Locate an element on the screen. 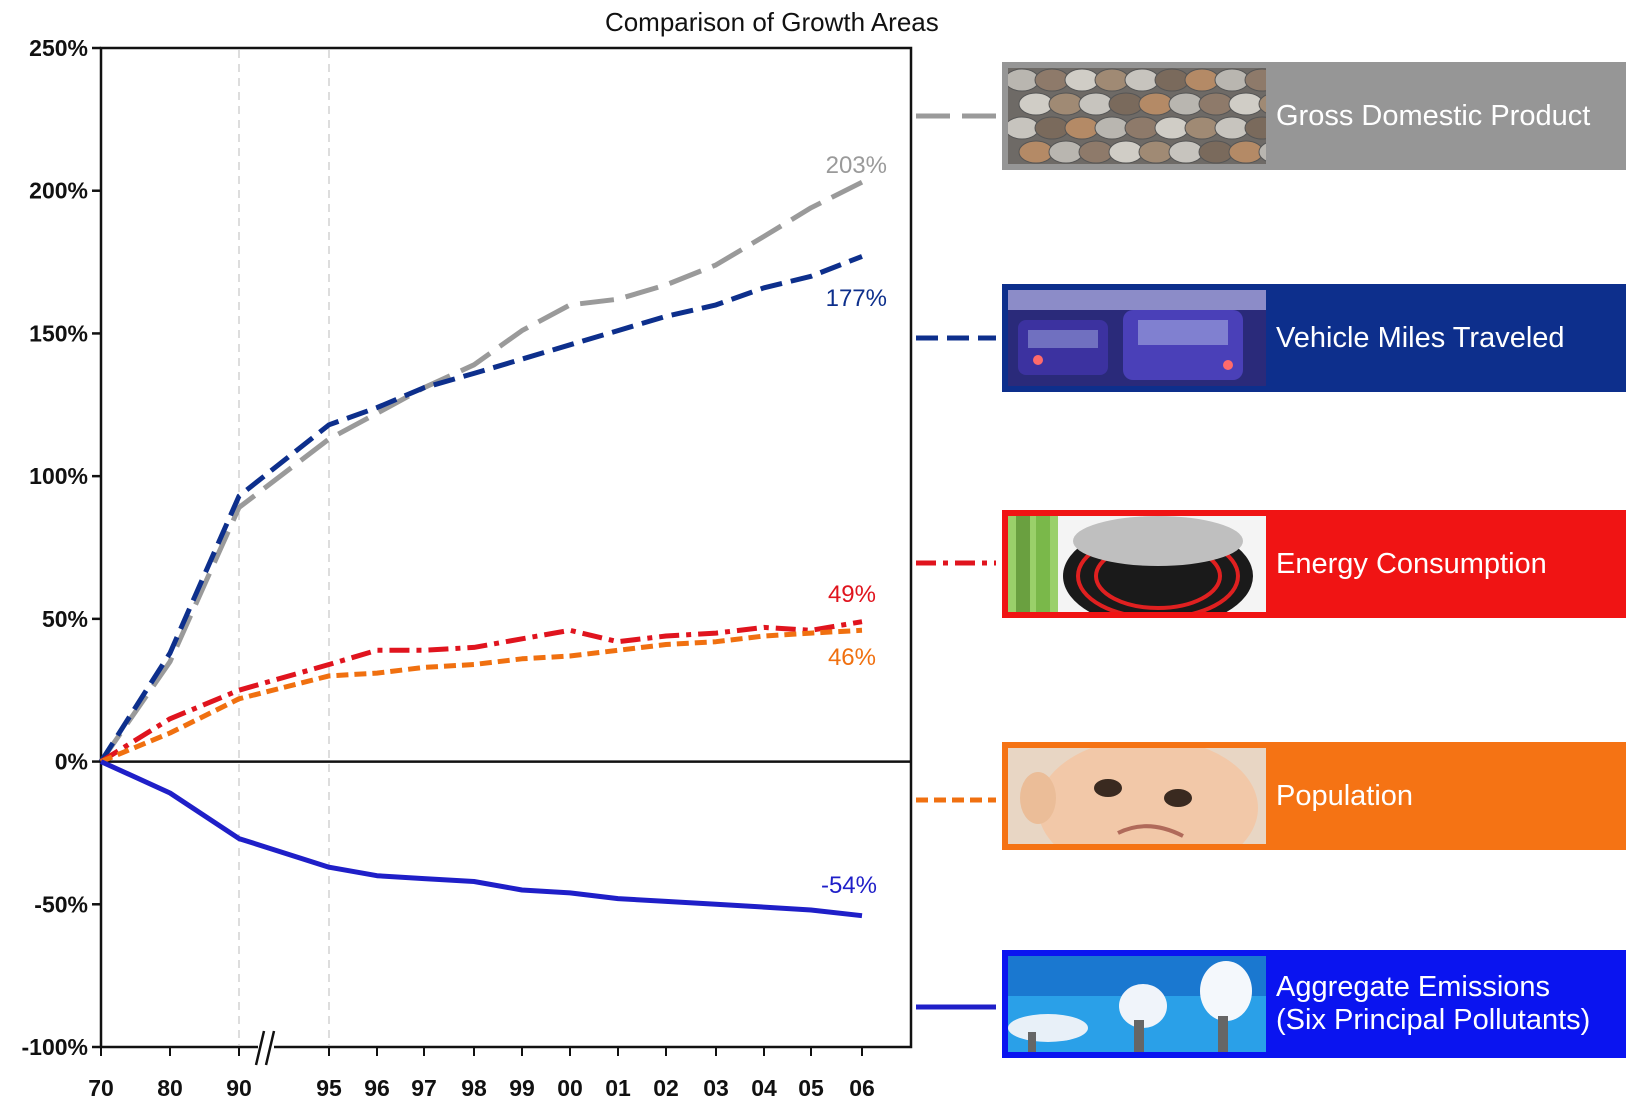 This screenshot has width=1632, height=1103. y-tick-label: 200% is located at coordinates (58, 191).